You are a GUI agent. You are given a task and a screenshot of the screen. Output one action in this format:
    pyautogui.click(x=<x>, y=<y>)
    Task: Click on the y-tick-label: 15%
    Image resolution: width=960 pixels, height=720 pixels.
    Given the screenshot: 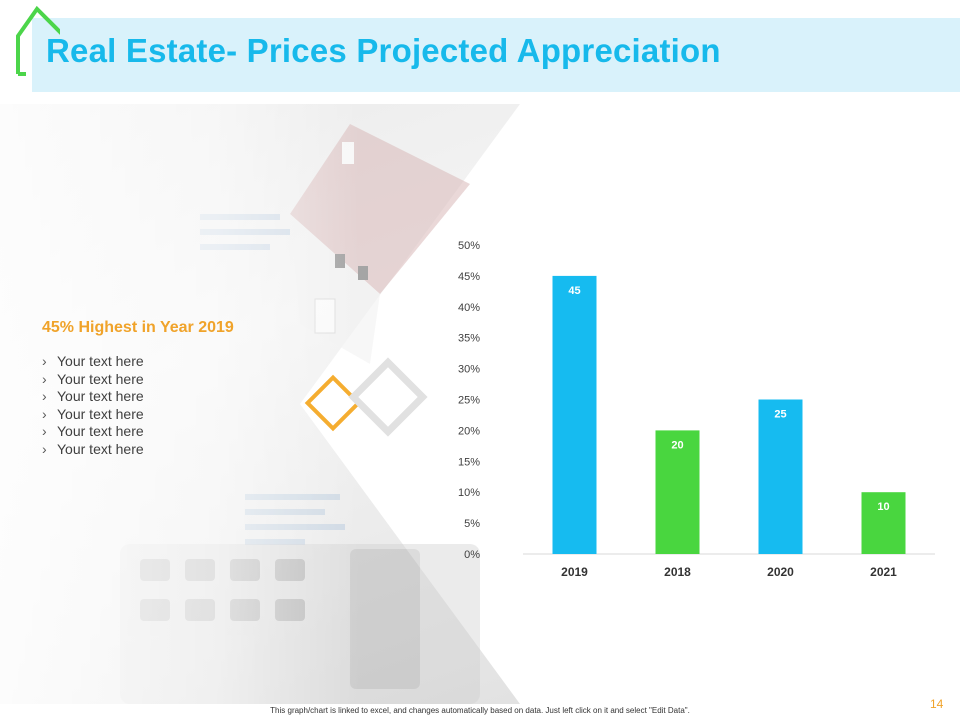 What is the action you would take?
    pyautogui.click(x=469, y=462)
    